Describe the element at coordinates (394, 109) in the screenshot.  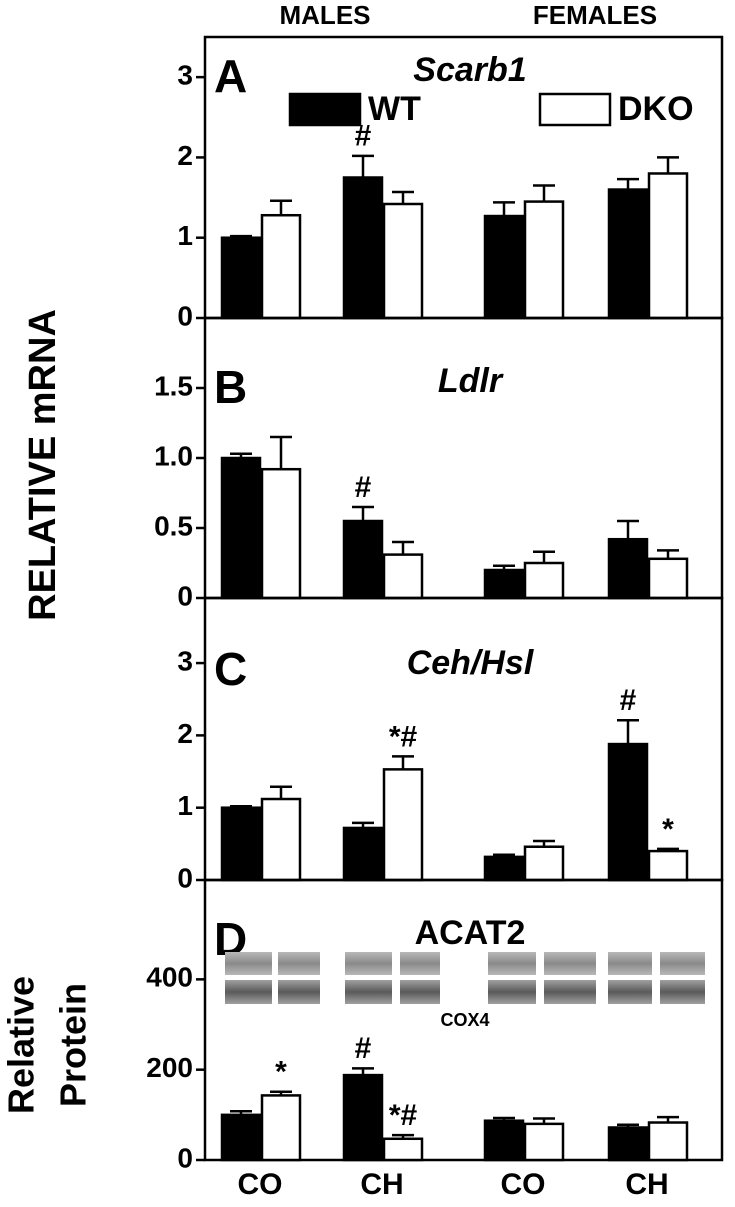
I see `legend-label: WT` at that location.